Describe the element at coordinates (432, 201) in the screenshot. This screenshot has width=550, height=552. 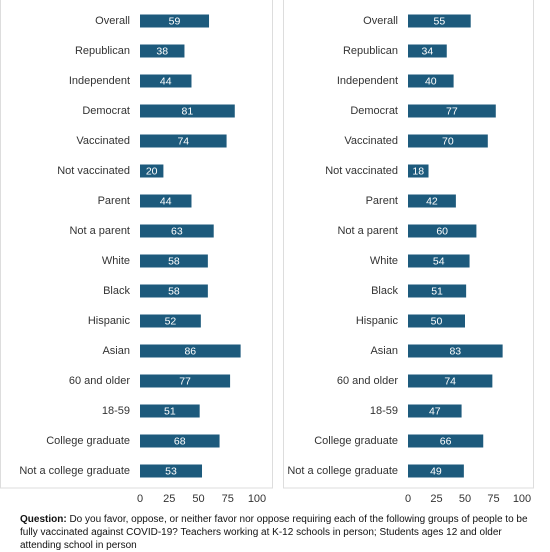
I see `value-label: 42` at that location.